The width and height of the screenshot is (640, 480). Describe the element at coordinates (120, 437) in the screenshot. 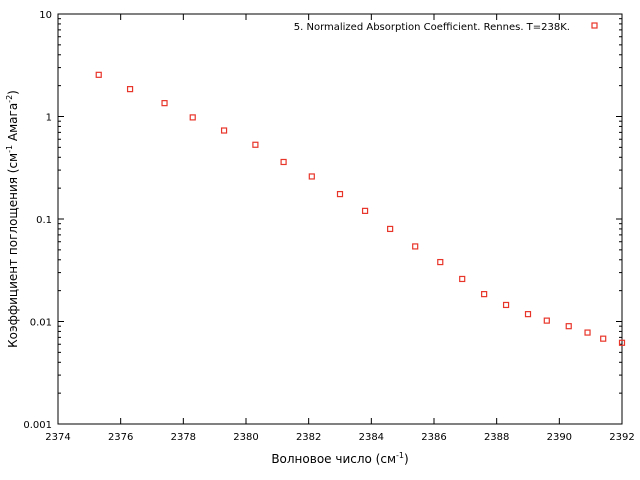

I see `x-tick-label: 2376` at that location.